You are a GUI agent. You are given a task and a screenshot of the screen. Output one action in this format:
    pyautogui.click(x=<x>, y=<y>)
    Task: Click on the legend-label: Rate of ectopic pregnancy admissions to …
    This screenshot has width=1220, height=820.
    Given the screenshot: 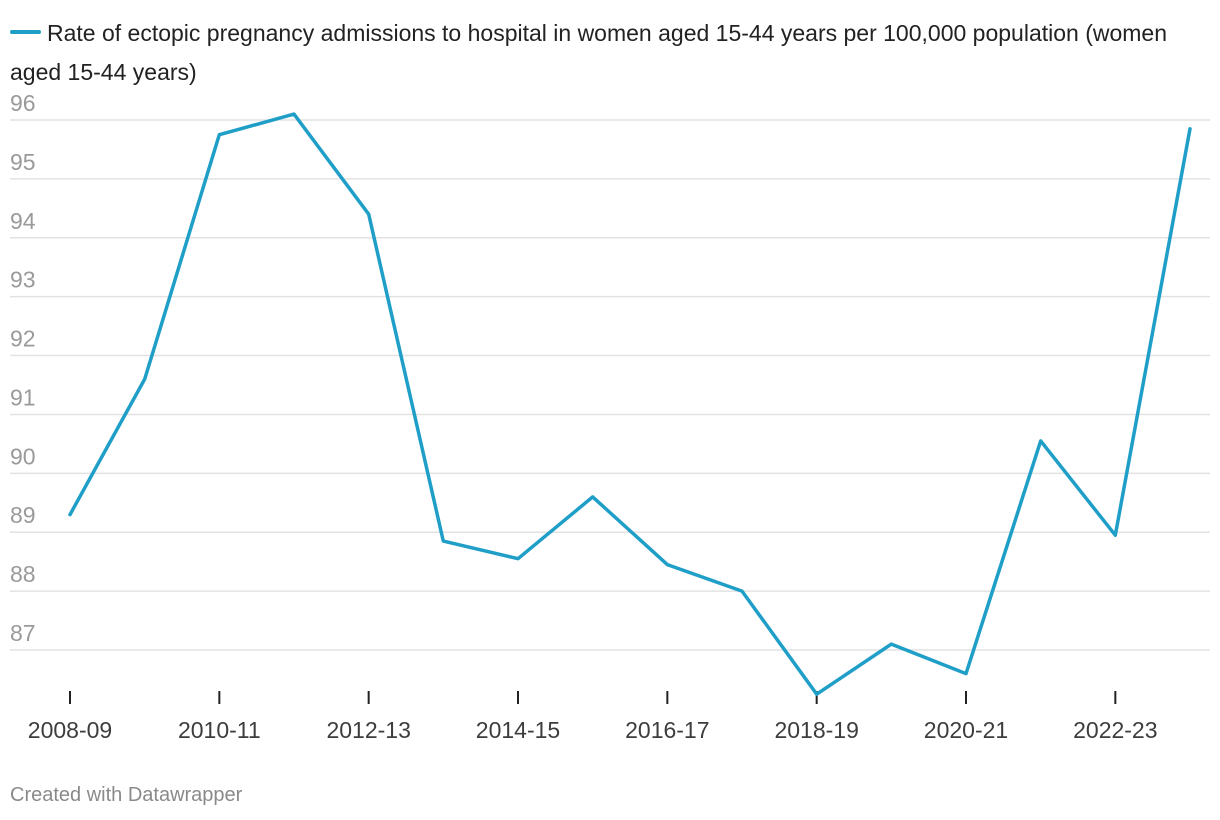 What is the action you would take?
    pyautogui.click(x=589, y=52)
    